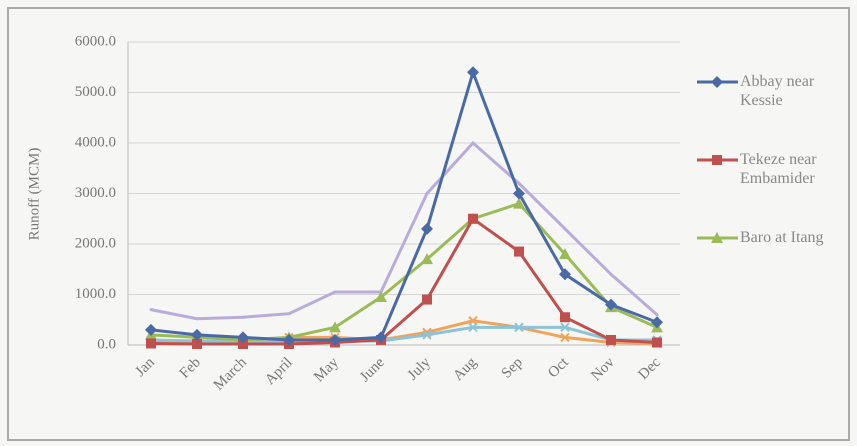  I want to click on y-axis-title: Runoff (MCM), so click(34, 194).